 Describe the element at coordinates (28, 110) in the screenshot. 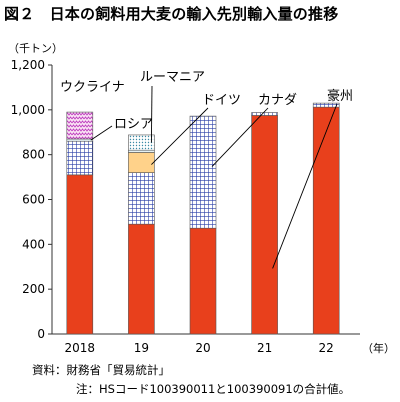

I see `y-tick-label: 1,000` at that location.